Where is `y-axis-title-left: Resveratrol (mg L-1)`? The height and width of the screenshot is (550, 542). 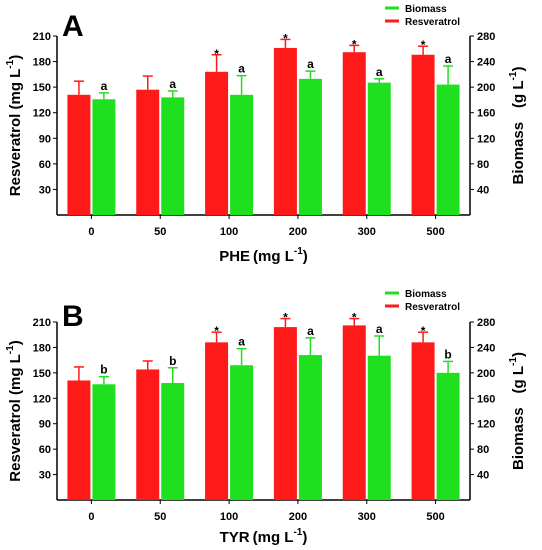 y-axis-title-left: Resveratrol (mg L-1) is located at coordinates (14, 125).